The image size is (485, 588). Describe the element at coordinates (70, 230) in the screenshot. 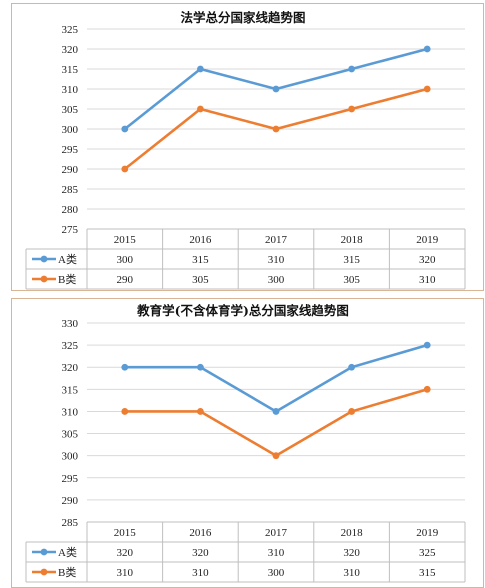

I see `y-tick-label: 275` at that location.